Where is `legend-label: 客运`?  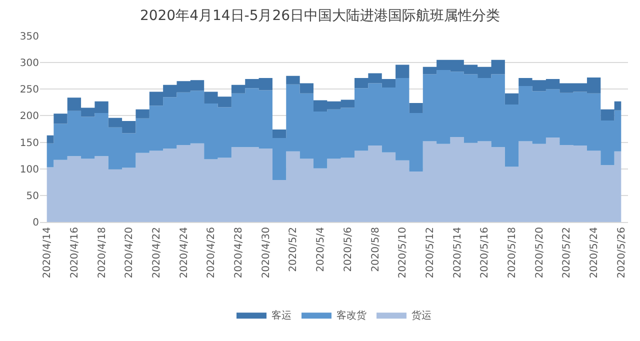 legend-label: 客运 is located at coordinates (282, 316).